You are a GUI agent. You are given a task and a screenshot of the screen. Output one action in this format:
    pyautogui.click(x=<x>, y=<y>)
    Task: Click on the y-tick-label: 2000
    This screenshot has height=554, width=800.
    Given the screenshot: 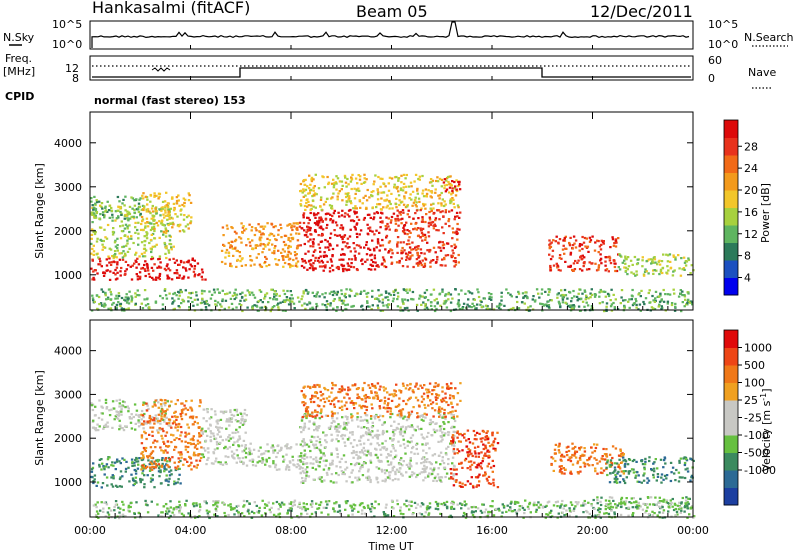 What is the action you would take?
    pyautogui.click(x=68, y=231)
    